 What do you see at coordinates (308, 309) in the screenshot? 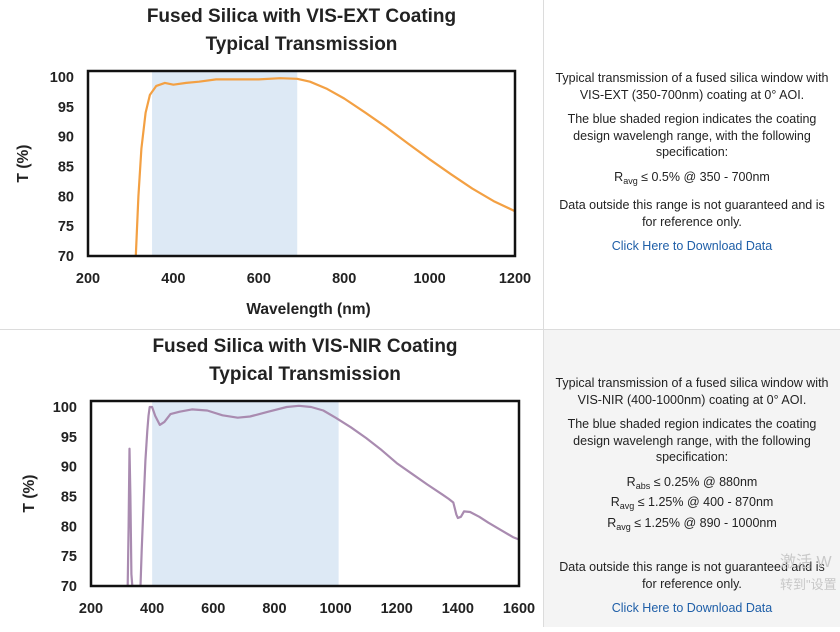
I see `x-axis-label: Wavelength (nm)` at bounding box center [308, 309].